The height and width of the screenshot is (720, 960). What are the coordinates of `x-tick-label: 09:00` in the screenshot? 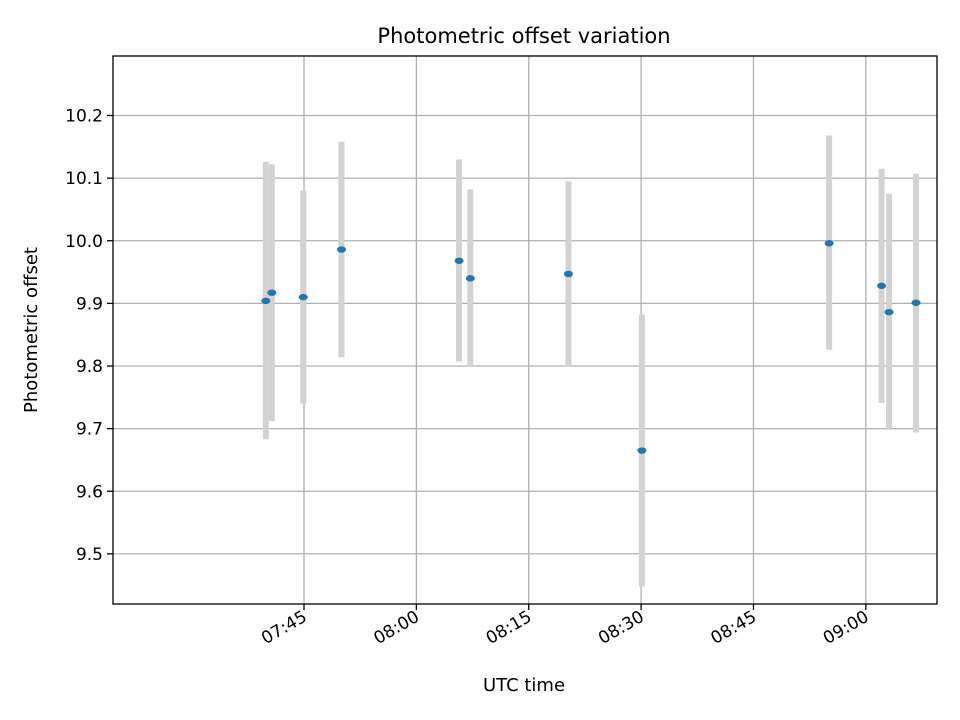 It's located at (846, 628).